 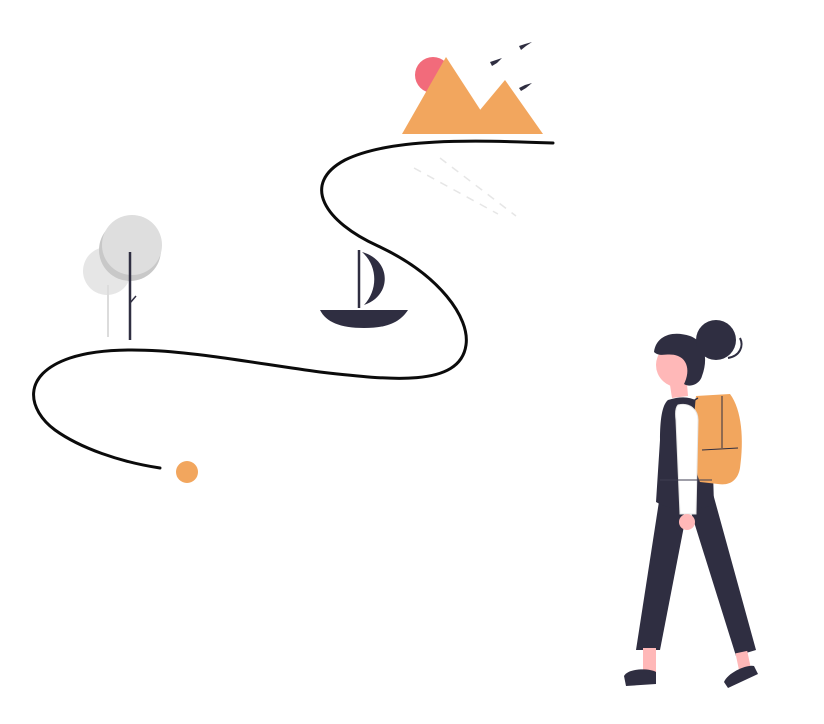 What do you see at coordinates (720, 573) in the screenshot?
I see `hiker-back-leg` at bounding box center [720, 573].